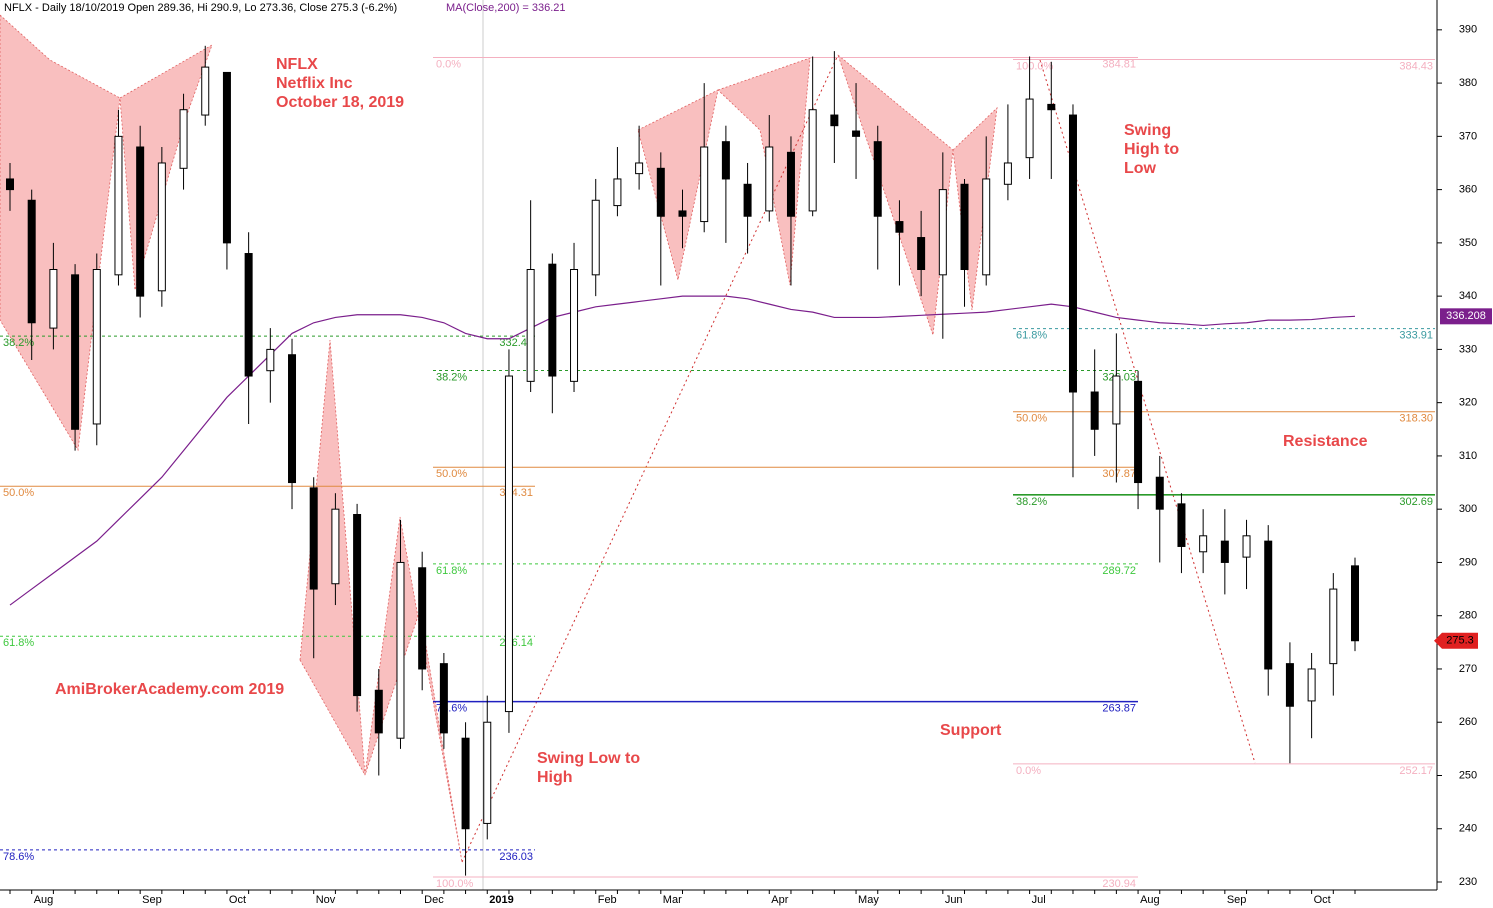 This screenshot has width=1493, height=908. Describe the element at coordinates (1468, 775) in the screenshot. I see `y-tick-label: 250` at that location.